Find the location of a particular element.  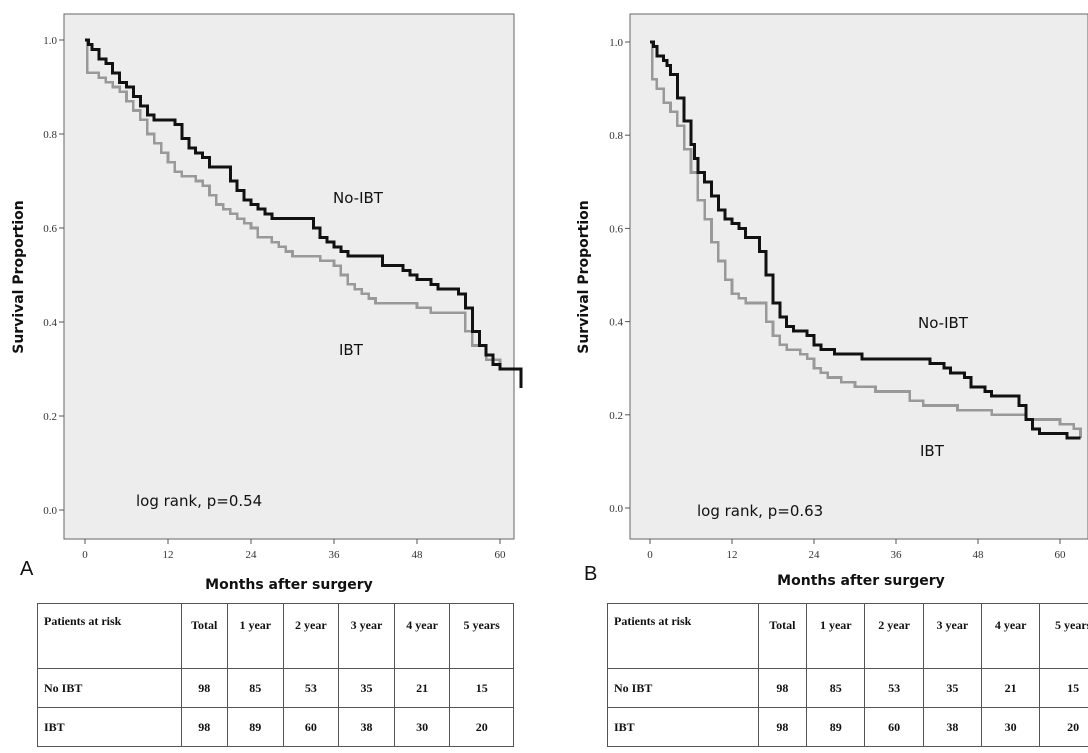

x-axis-title: Months after surgery is located at coordinates (289, 585).